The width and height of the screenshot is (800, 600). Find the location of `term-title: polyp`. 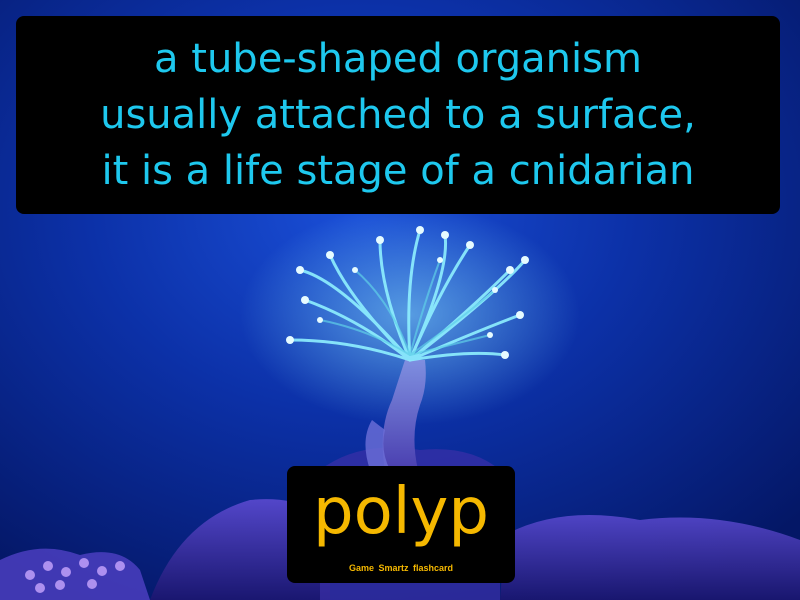

term-title: polyp is located at coordinates (401, 512).